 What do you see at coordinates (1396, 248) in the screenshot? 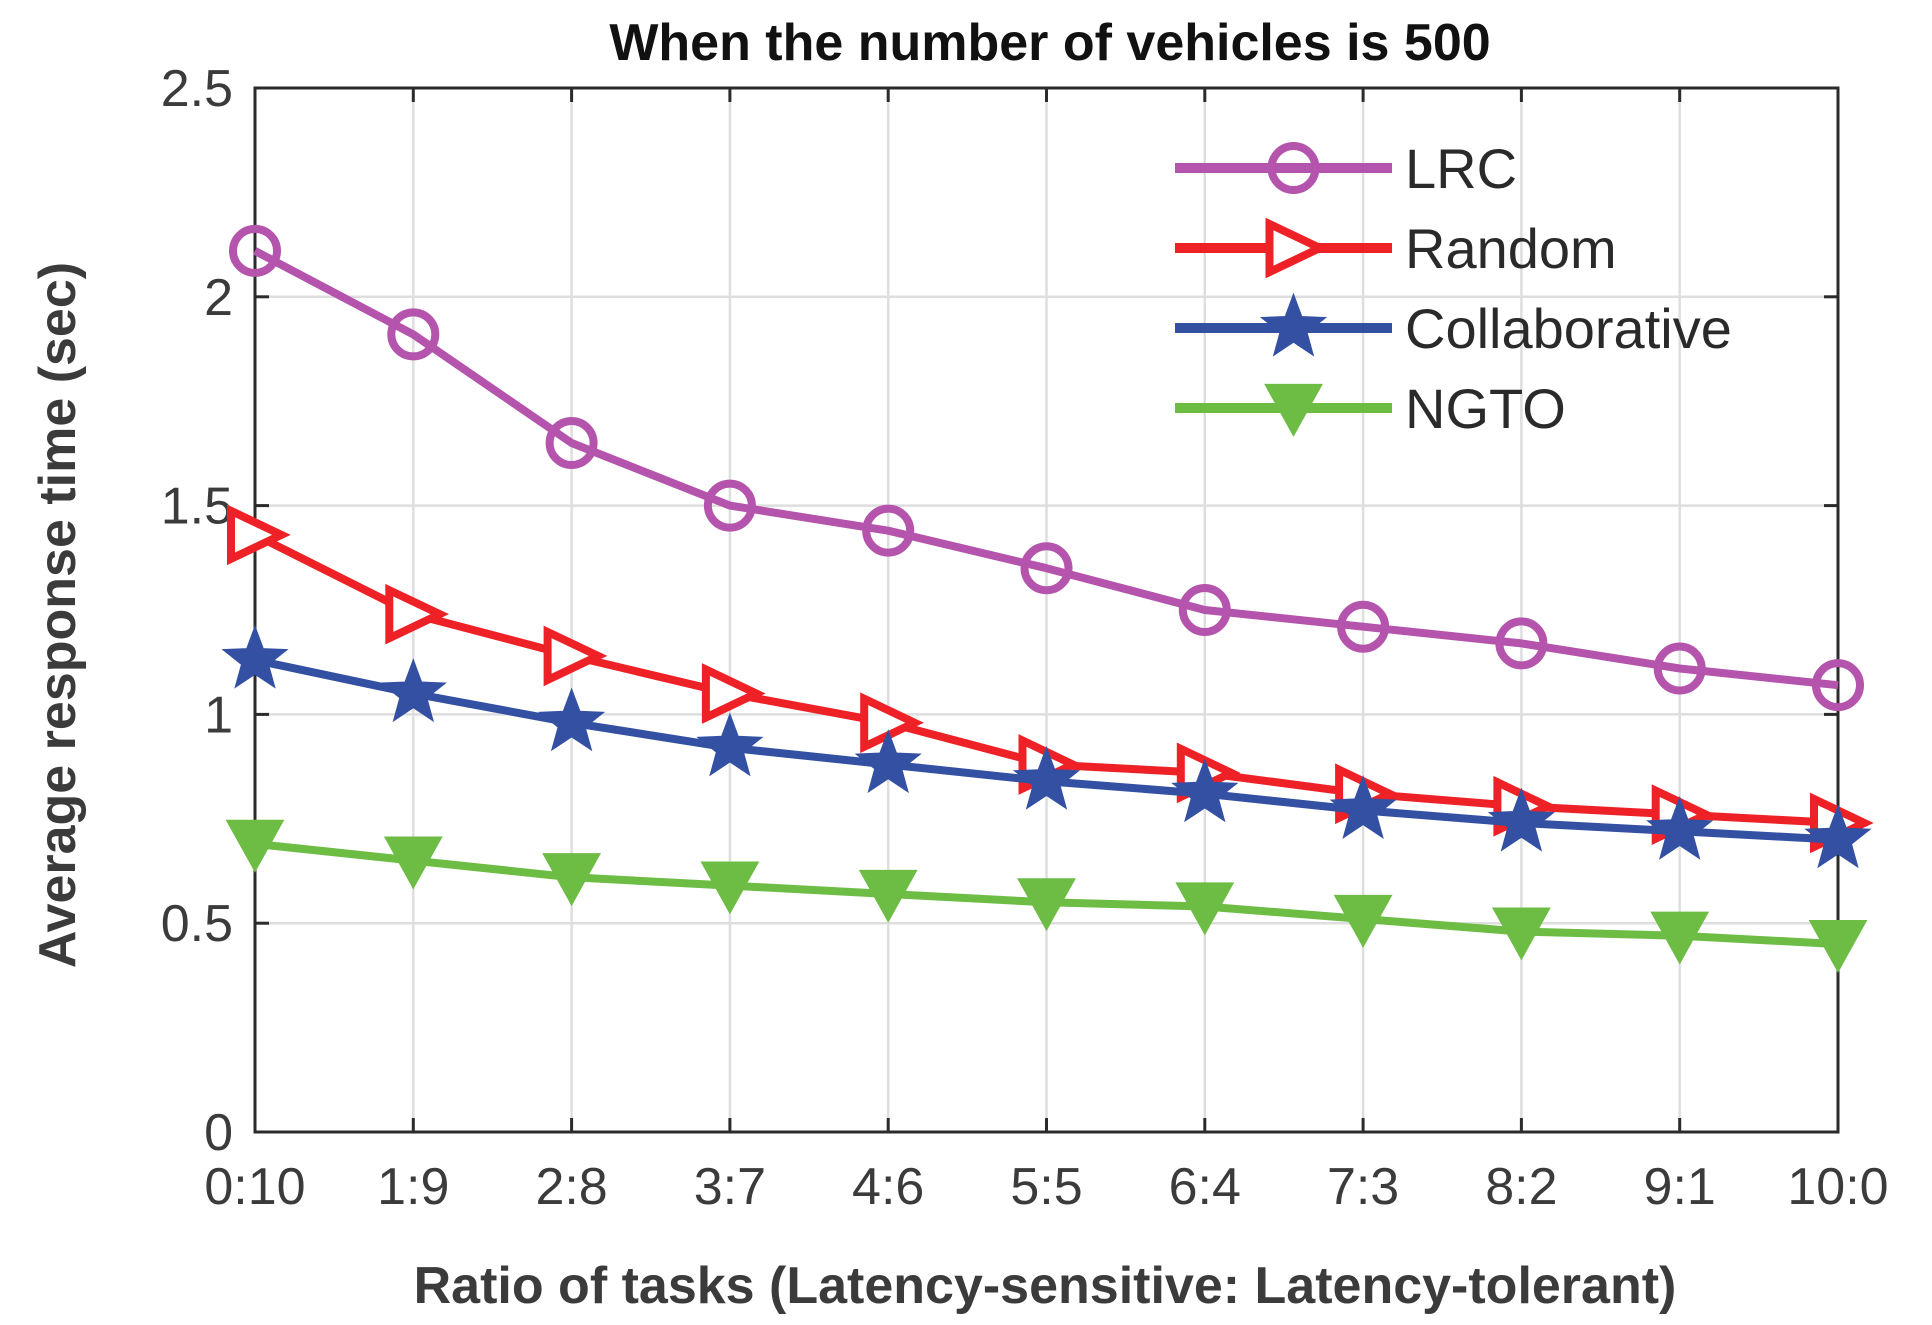
I see `legend-item-random: Random` at bounding box center [1396, 248].